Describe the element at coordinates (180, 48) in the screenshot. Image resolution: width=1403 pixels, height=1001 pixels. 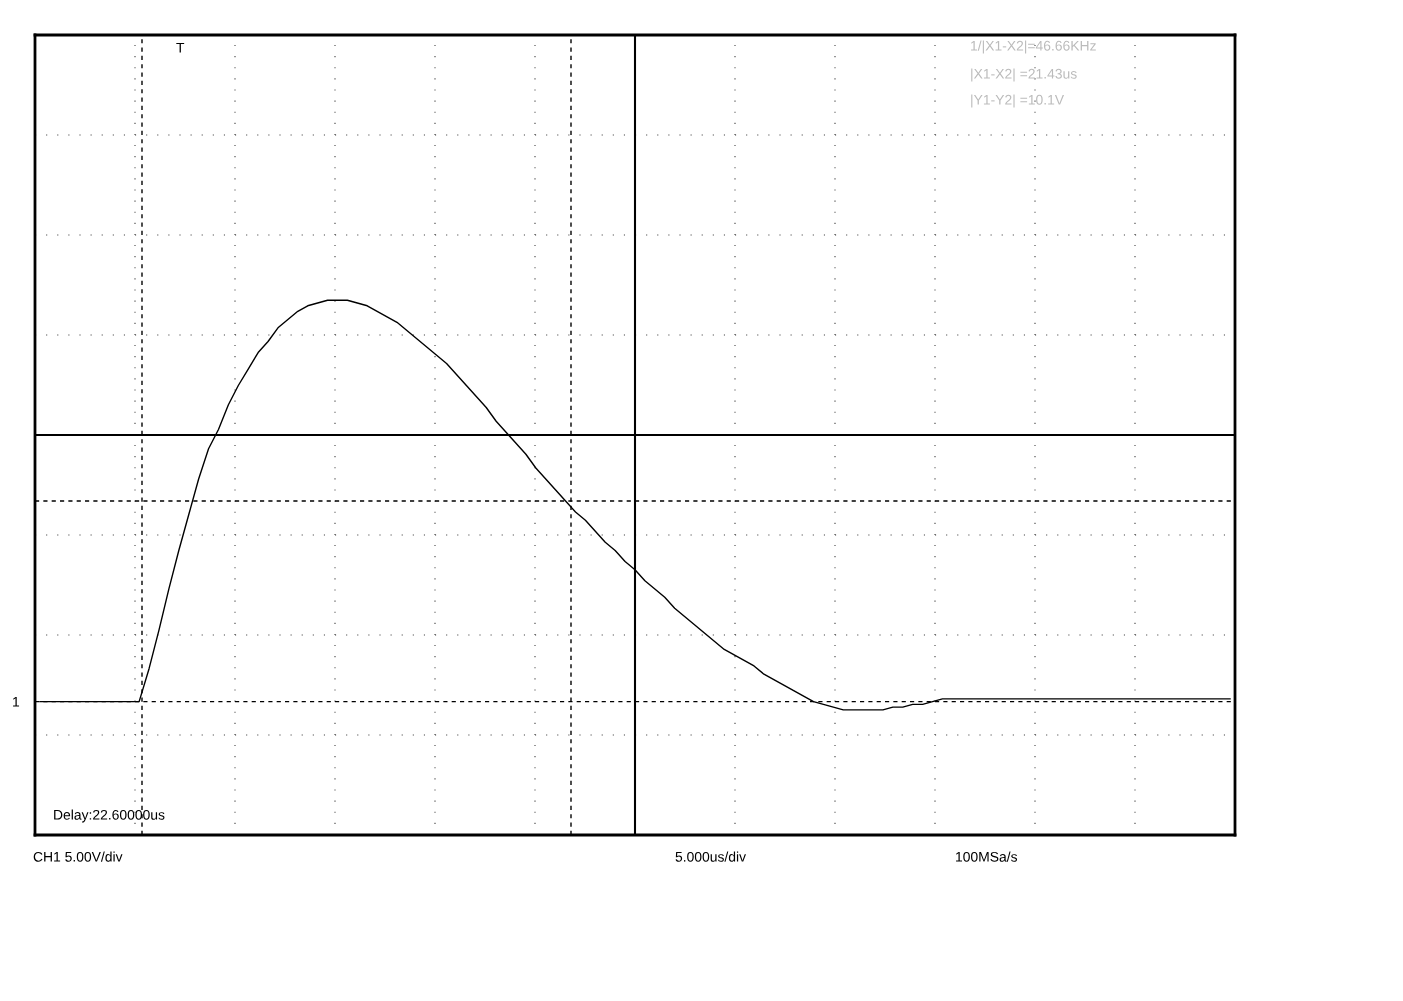
I see `text: T` at that location.